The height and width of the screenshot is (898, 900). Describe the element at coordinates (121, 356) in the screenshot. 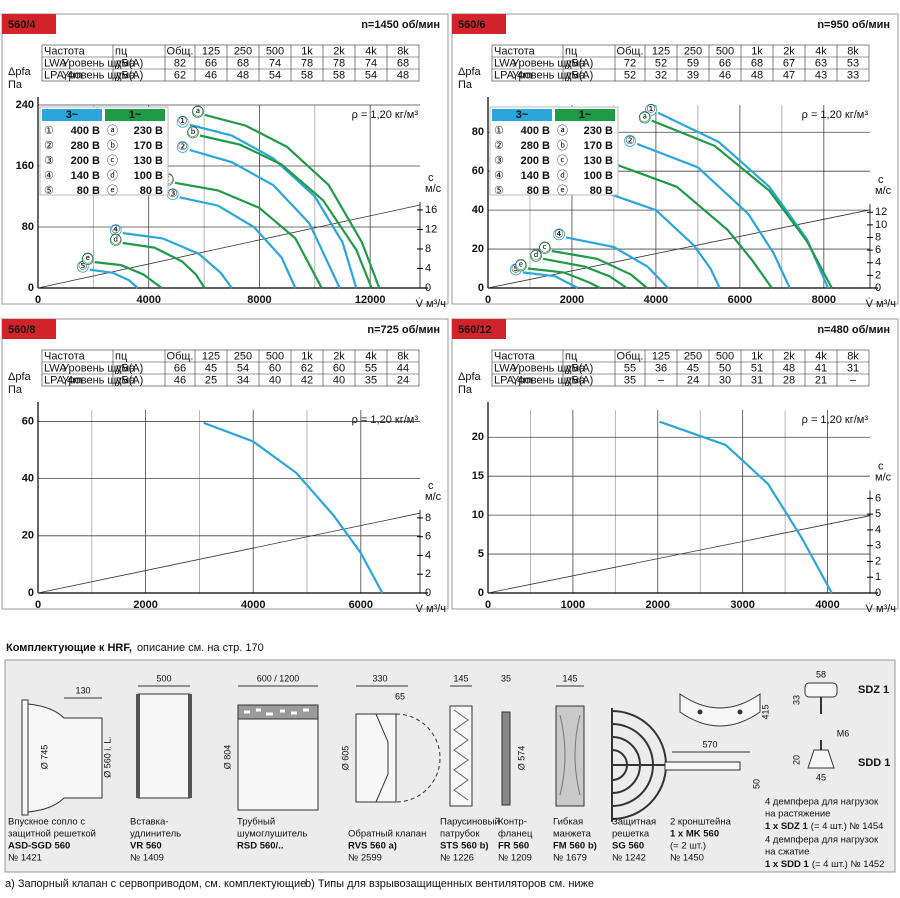

I see `table-cell: пц` at that location.